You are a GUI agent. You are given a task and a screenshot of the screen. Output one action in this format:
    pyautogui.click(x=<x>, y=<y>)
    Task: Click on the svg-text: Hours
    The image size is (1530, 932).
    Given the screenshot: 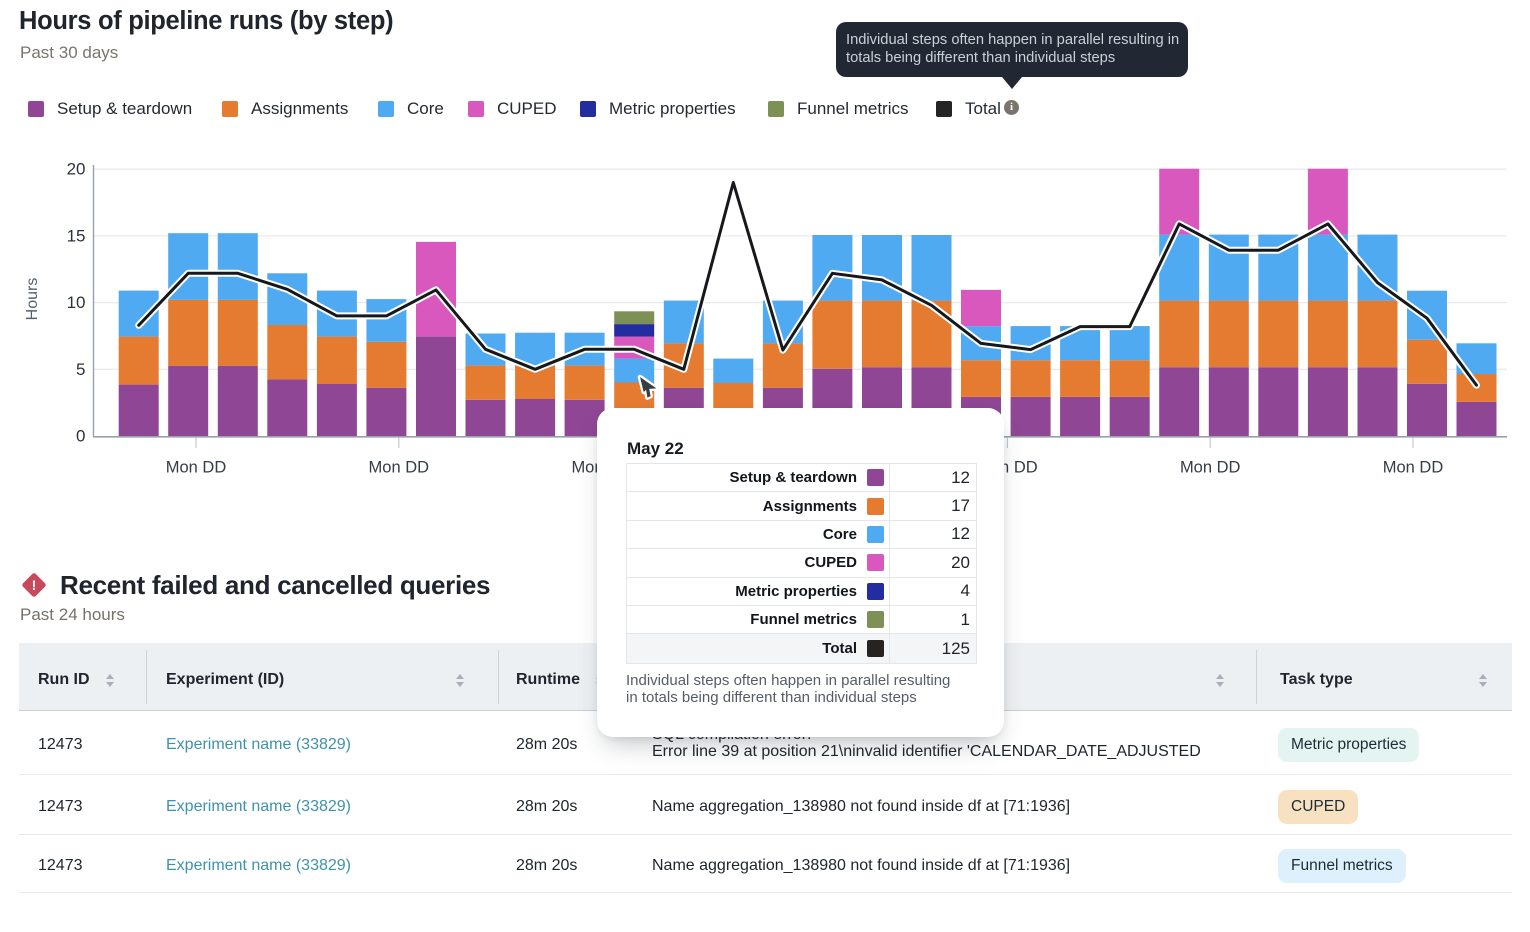 What is the action you would take?
    pyautogui.click(x=32, y=299)
    